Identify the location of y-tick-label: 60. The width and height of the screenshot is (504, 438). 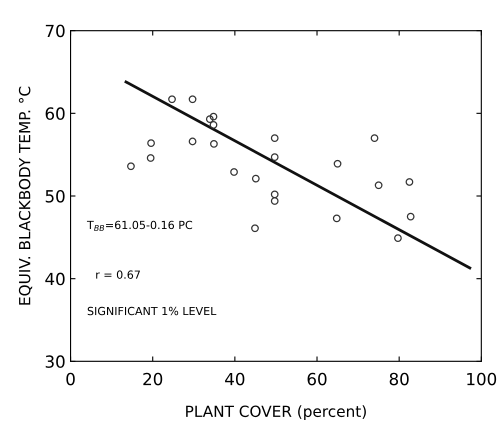
(55, 113).